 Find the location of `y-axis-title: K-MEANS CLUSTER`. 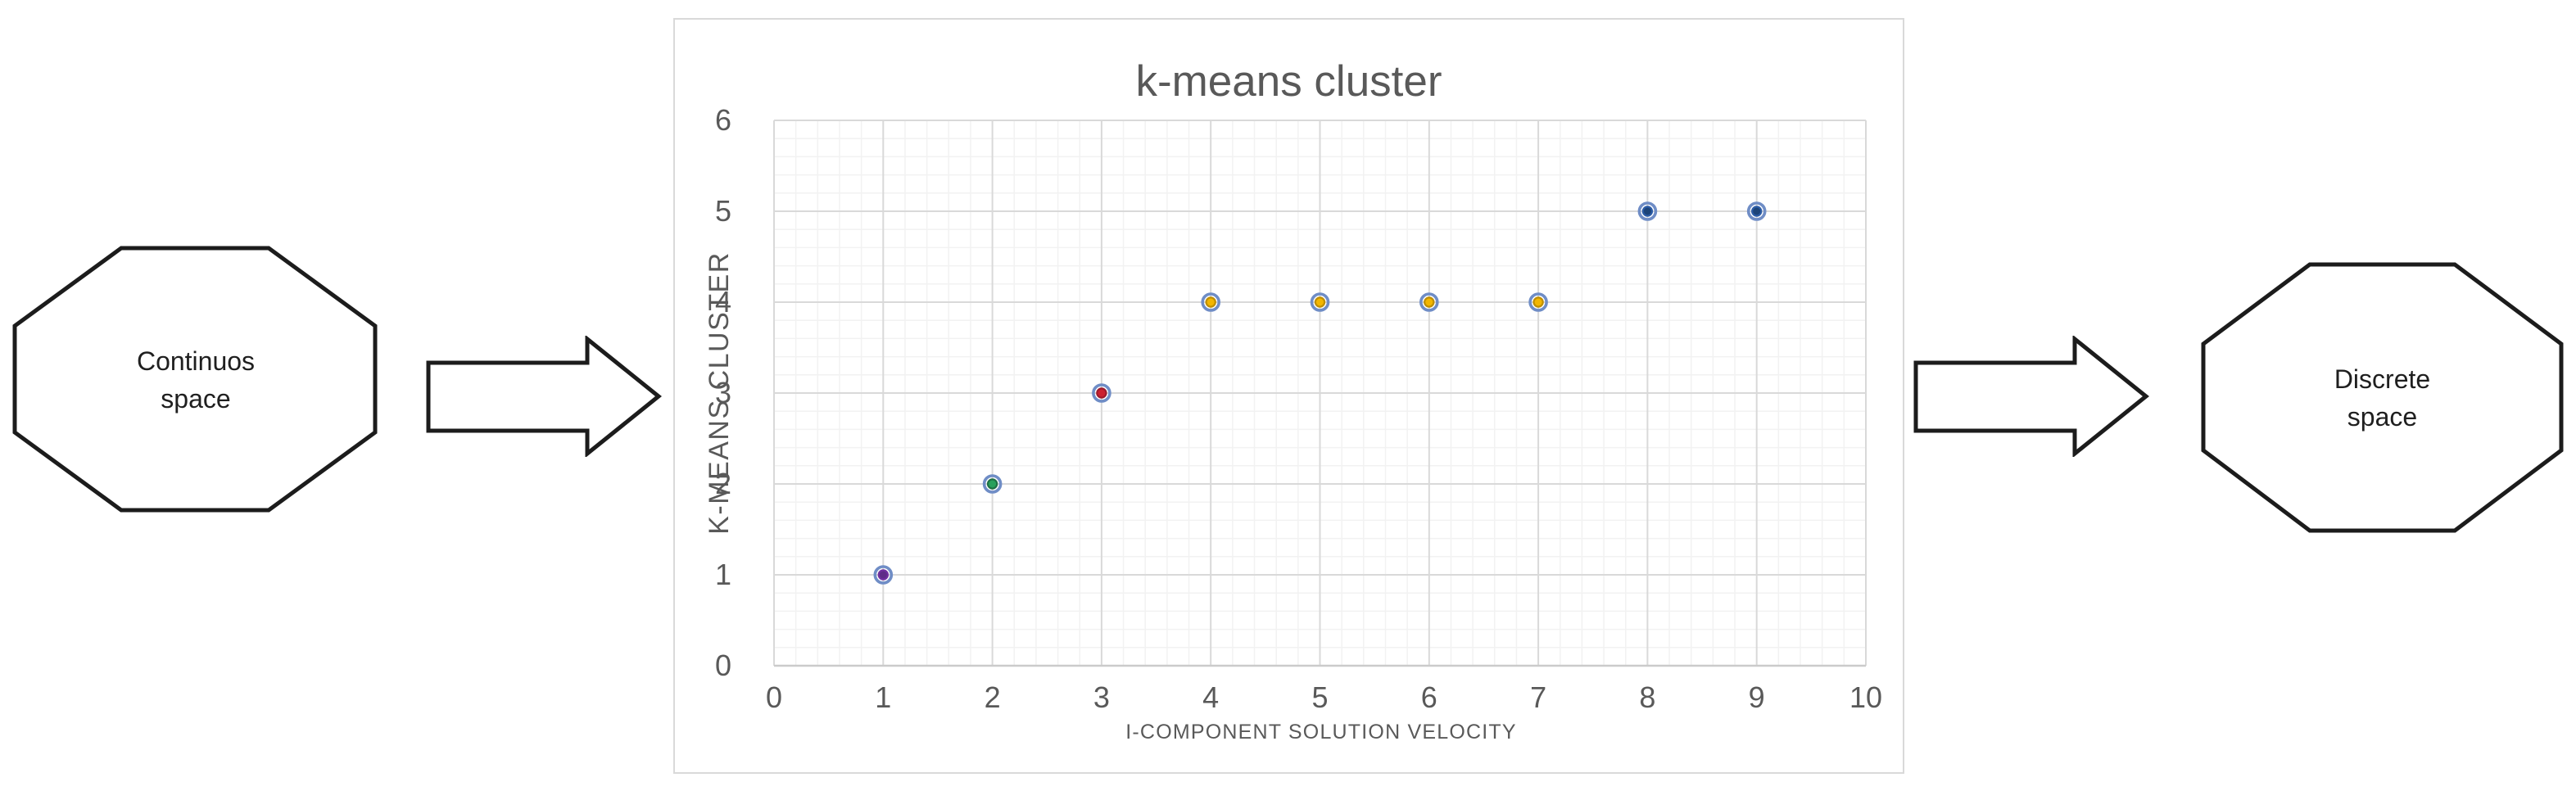

y-axis-title: K-MEANS CLUSTER is located at coordinates (719, 393).